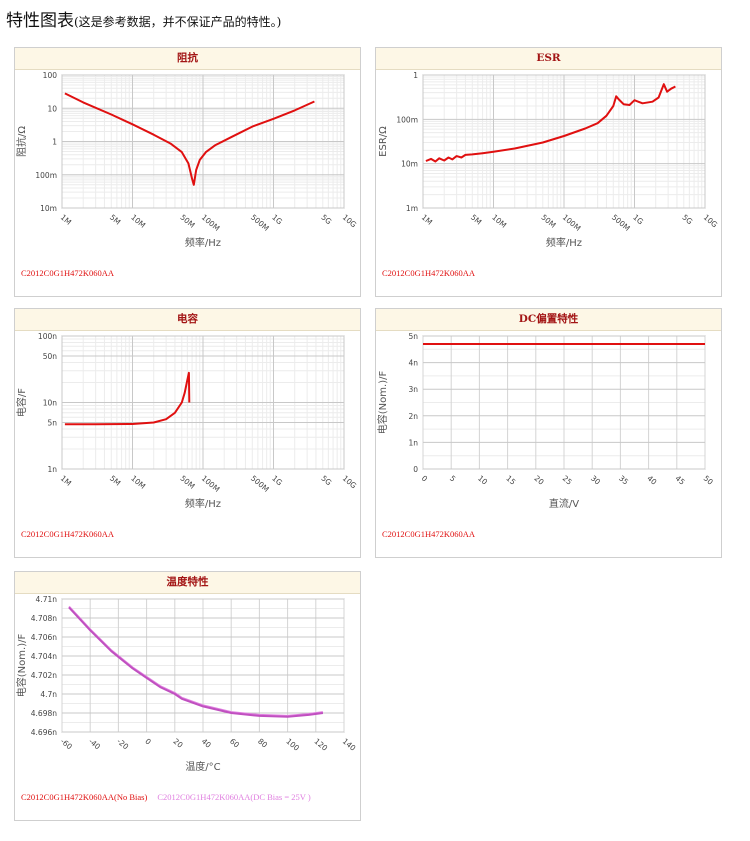 The image size is (750, 841). I want to click on y-tick-label: 1, so click(54, 142).